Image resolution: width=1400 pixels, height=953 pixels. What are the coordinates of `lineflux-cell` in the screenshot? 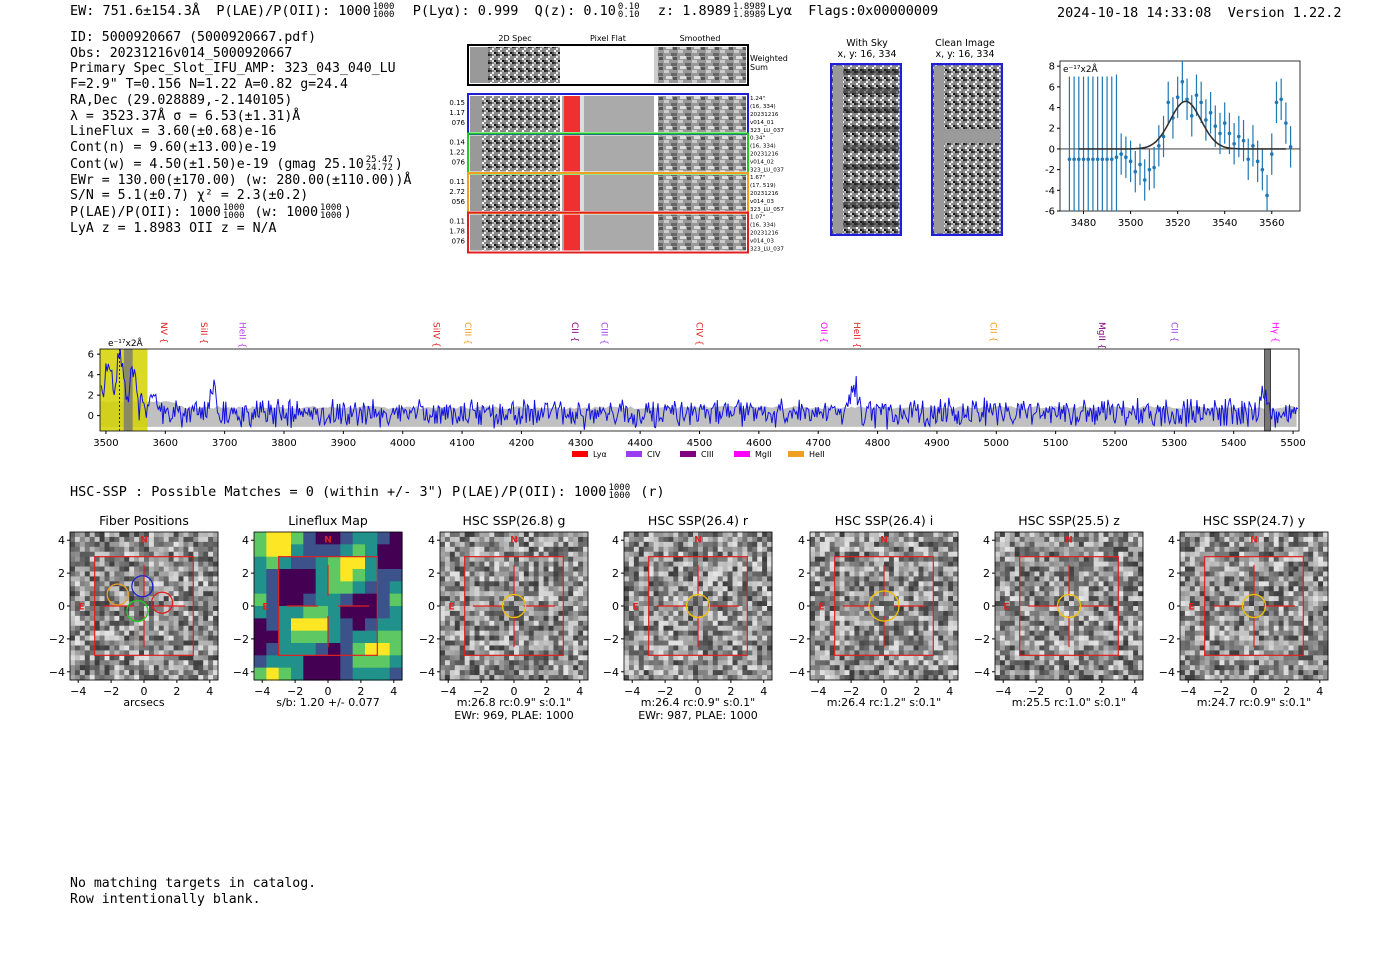 It's located at (285, 551).